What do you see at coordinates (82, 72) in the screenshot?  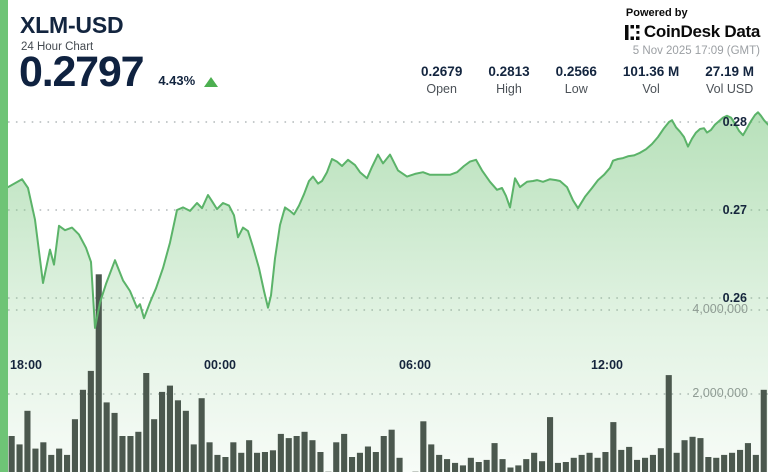 I see `current-price: 0.2797` at bounding box center [82, 72].